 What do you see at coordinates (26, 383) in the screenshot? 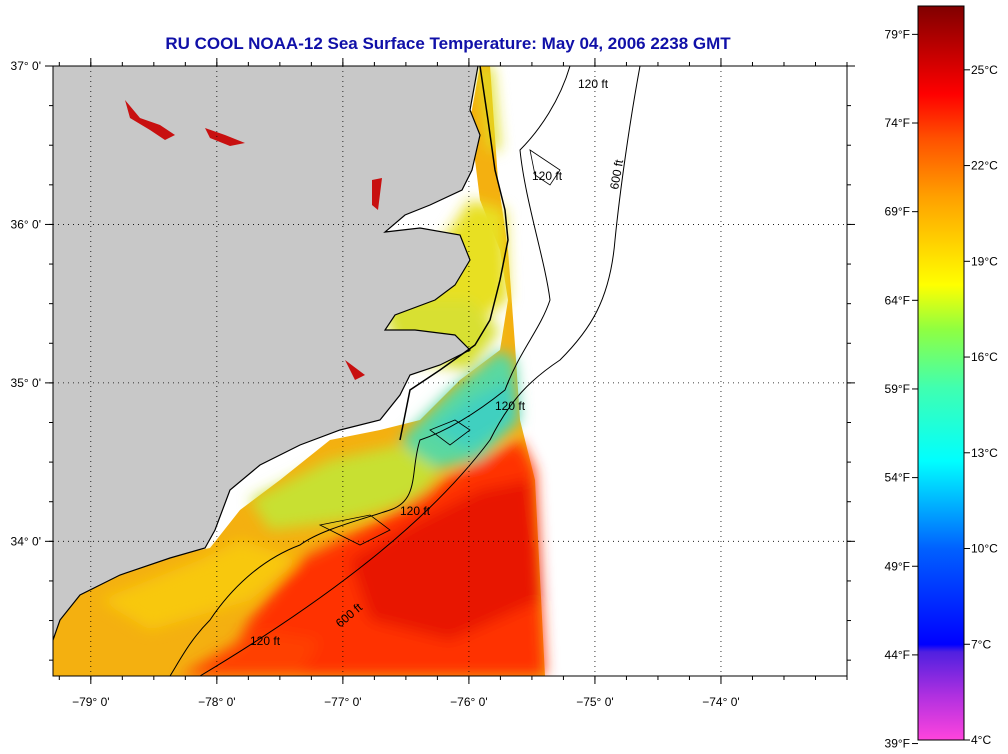
I see `lat-tick-label: 35° 0'` at bounding box center [26, 383].